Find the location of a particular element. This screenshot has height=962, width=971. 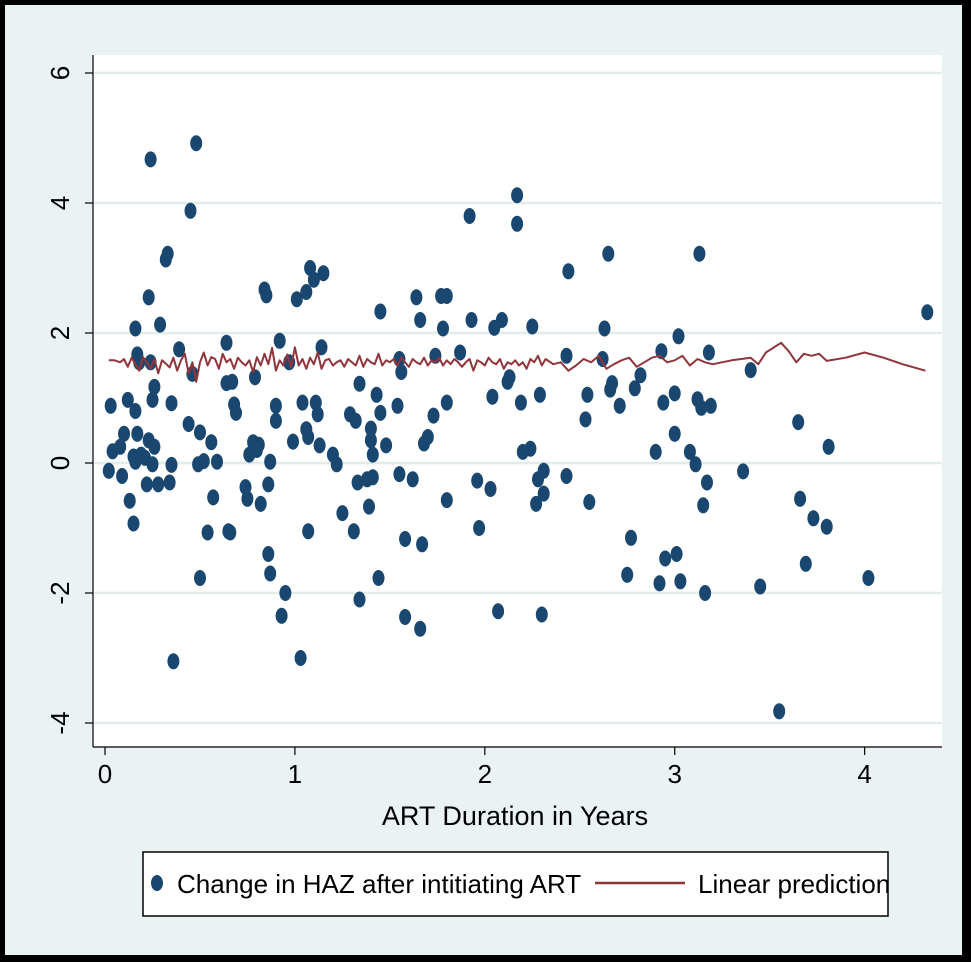

legend-scatter-marker is located at coordinates (157, 883).